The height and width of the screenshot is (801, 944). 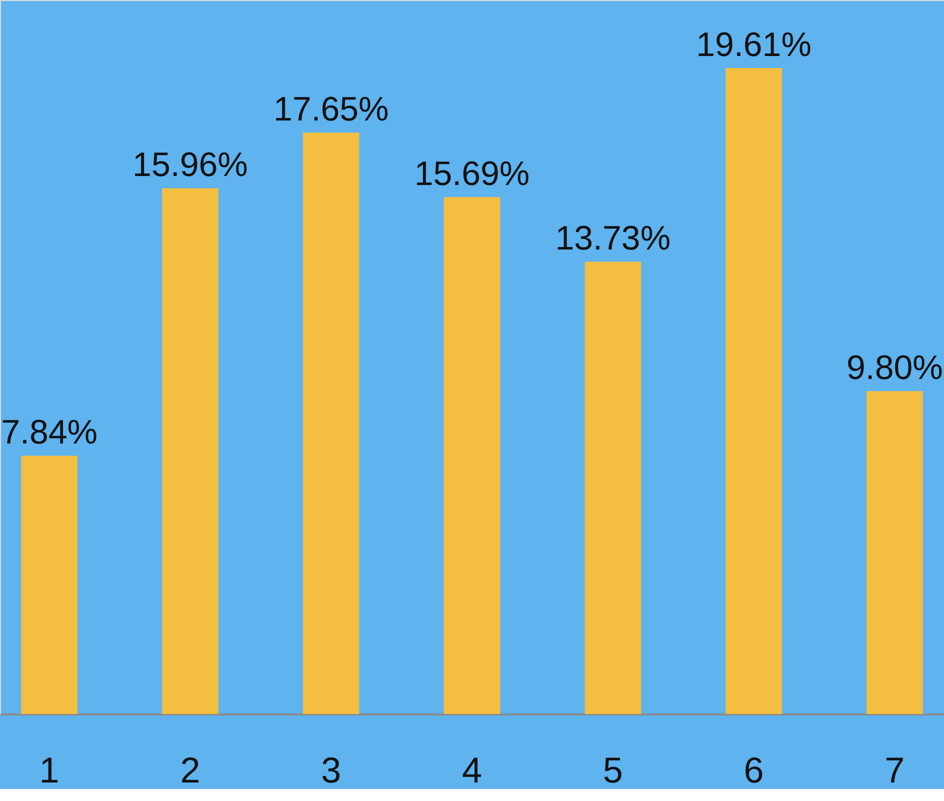 What do you see at coordinates (331, 770) in the screenshot?
I see `x-tick-label: 3` at bounding box center [331, 770].